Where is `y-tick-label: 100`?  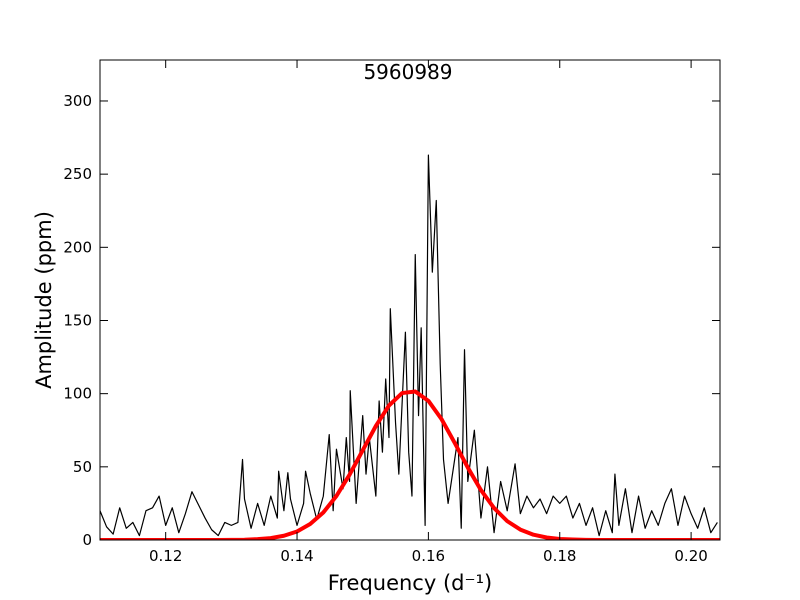 y-tick-label: 100 is located at coordinates (77, 394).